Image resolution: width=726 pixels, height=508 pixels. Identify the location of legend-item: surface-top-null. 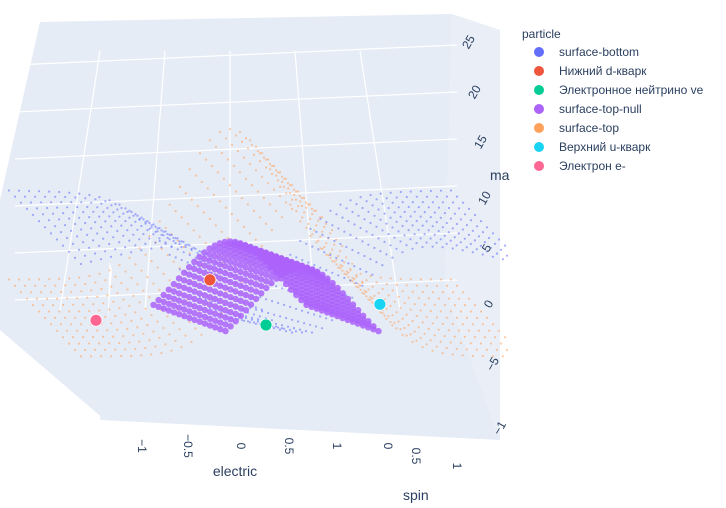
(588, 109).